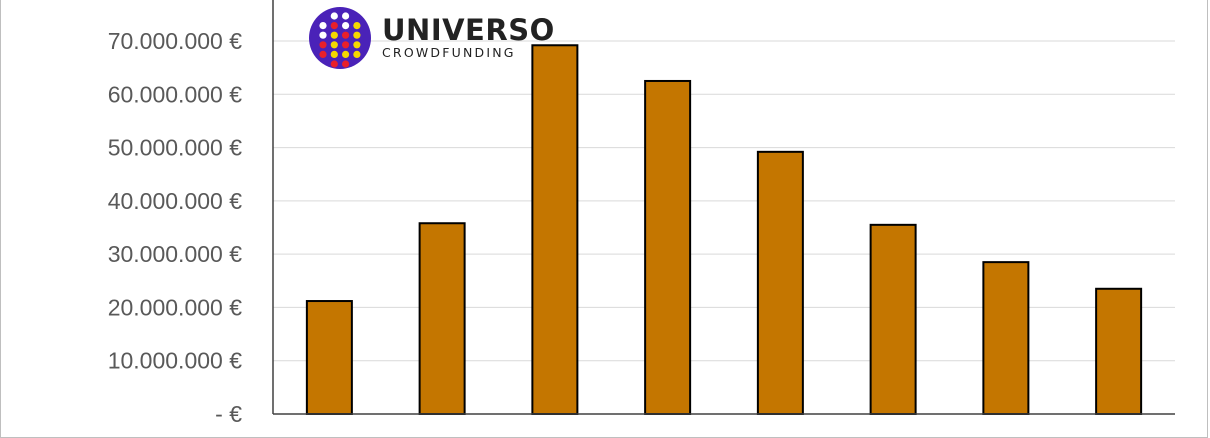  What do you see at coordinates (175, 41) in the screenshot?
I see `y-tick-label: 70.000.000 €` at bounding box center [175, 41].